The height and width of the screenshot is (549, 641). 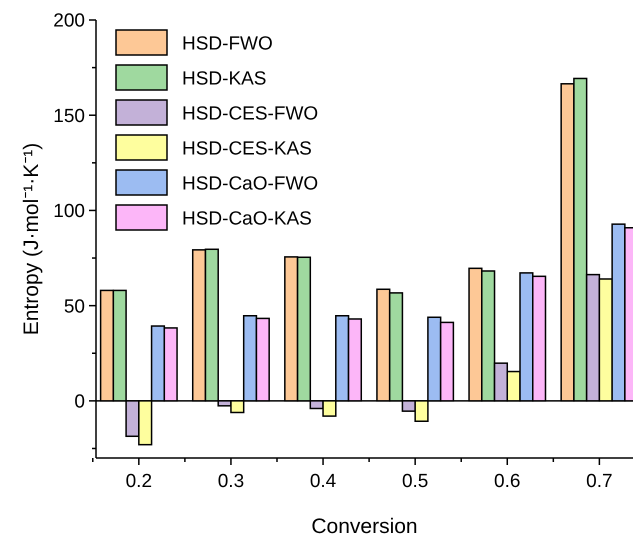 What do you see at coordinates (31, 239) in the screenshot?
I see `y-axis-title: Entropy (J·mol⁻¹·K⁻¹)` at bounding box center [31, 239].